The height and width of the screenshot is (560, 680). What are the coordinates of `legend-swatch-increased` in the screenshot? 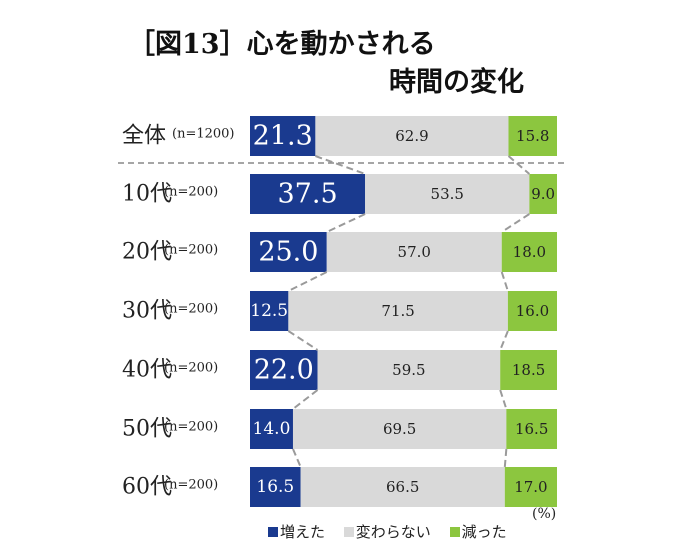 It's located at (273, 532).